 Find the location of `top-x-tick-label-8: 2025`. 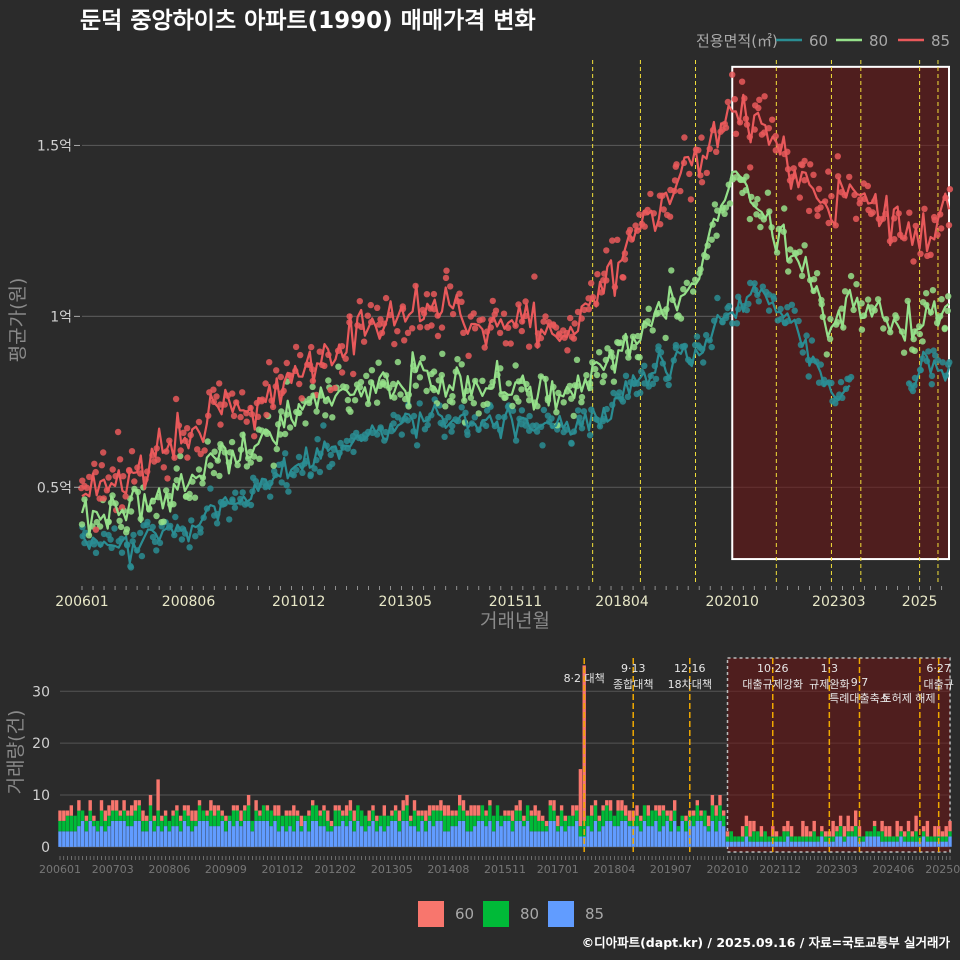

top-x-tick-label-8: 2025 is located at coordinates (920, 602).